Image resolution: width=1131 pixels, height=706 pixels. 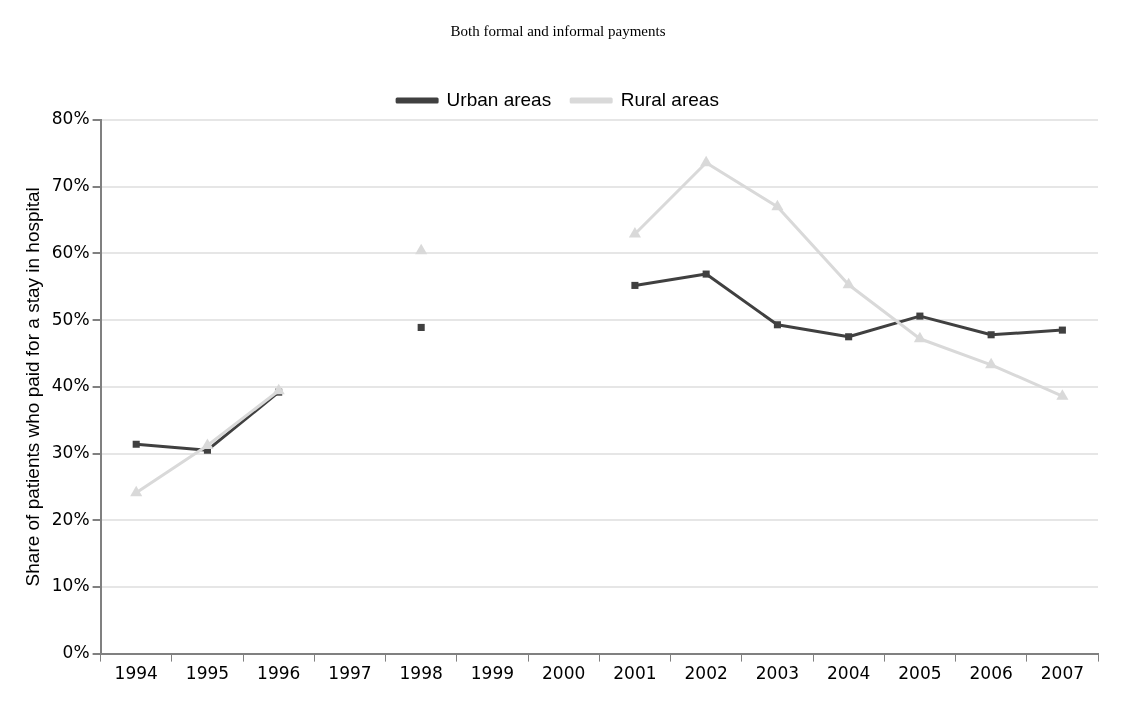 I want to click on x-tick-label: 2007, so click(x=1062, y=673).